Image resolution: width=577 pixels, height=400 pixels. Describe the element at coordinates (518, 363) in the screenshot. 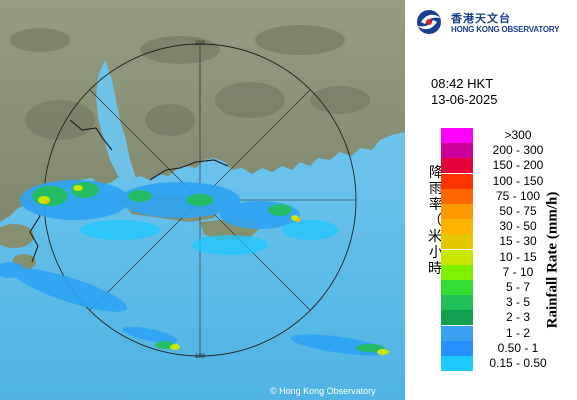

I see `legend-label: 0.15 - 0.50` at that location.